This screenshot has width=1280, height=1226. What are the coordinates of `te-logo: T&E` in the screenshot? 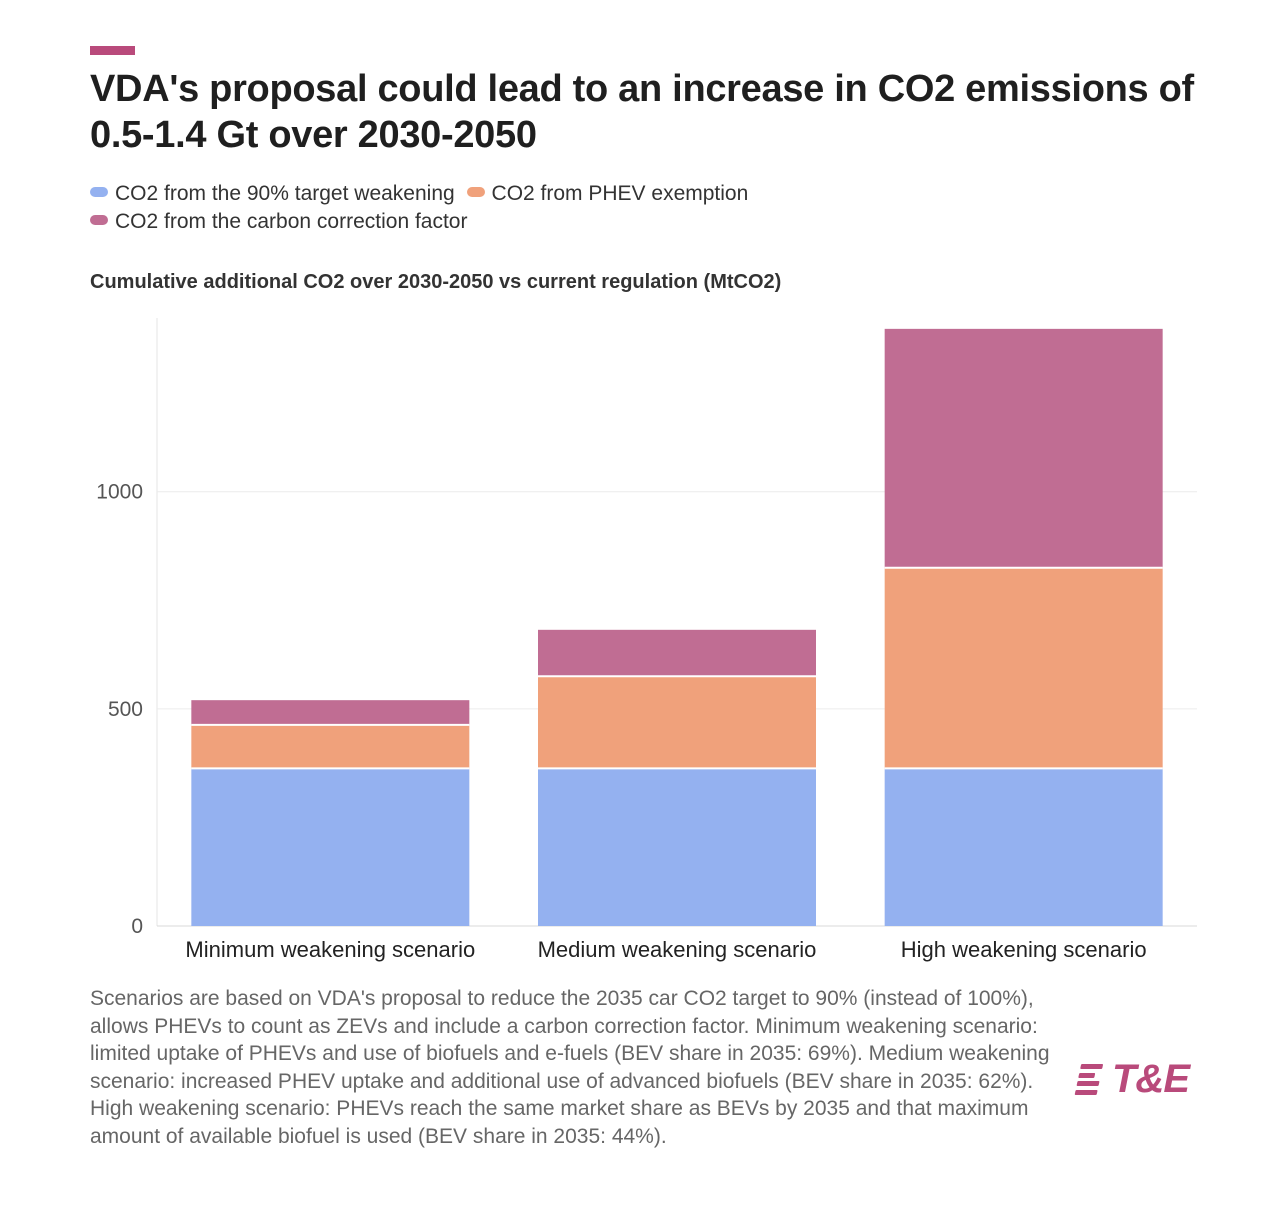 It's located at (1132, 1079).